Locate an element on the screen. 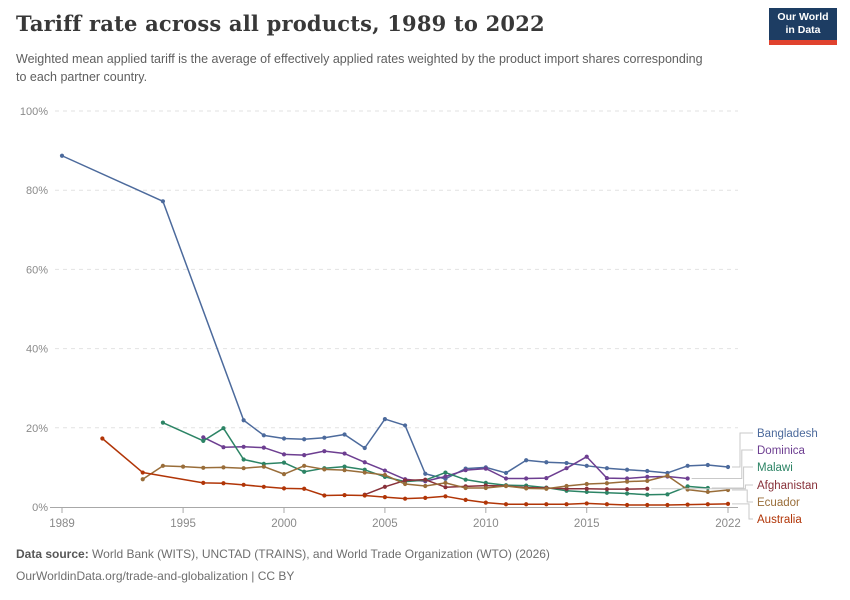 This screenshot has height=600, width=850. legend-label-australia: Australia is located at coordinates (779, 520).